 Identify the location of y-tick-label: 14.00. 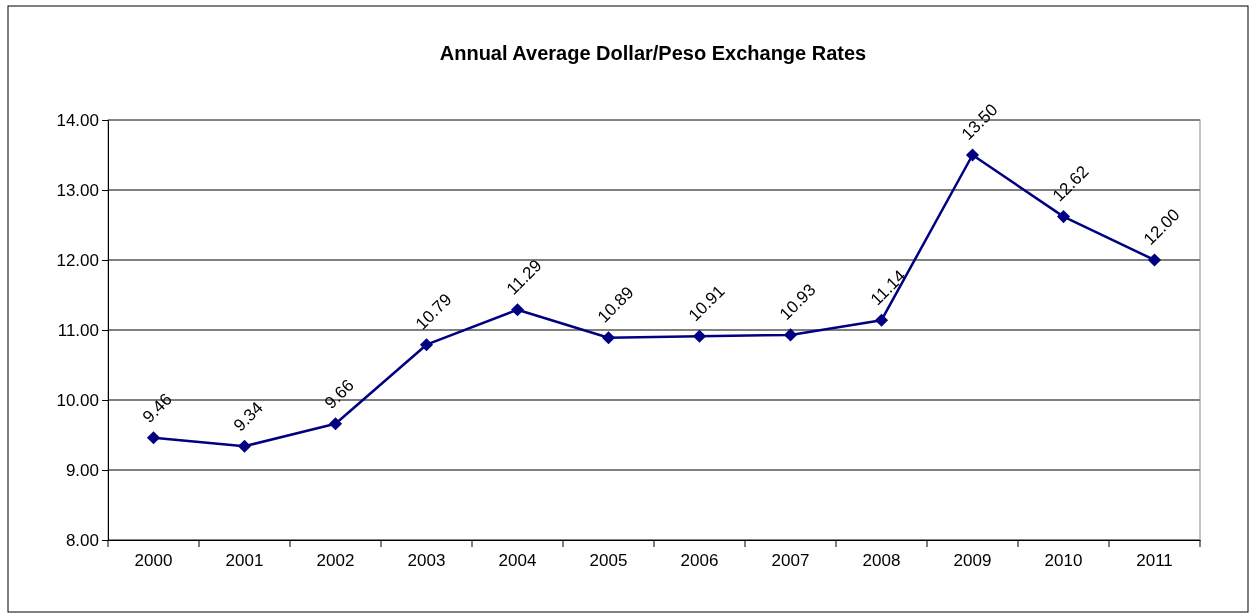
(77, 120).